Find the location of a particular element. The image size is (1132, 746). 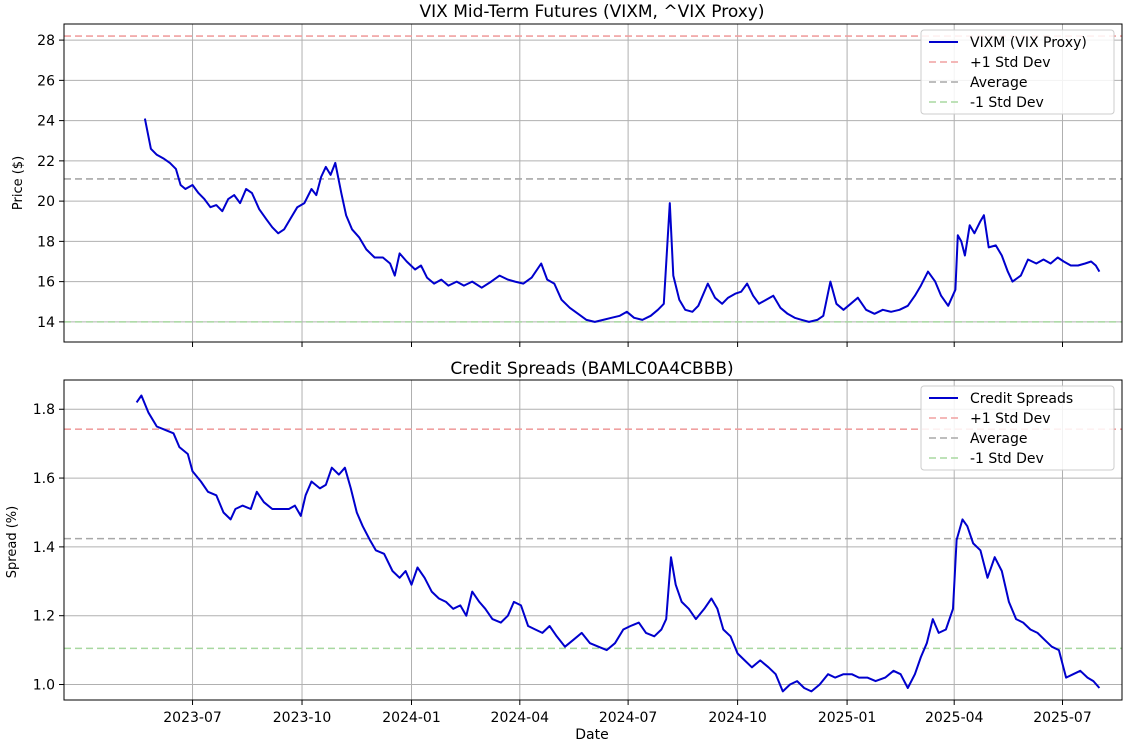

vix-y-tick-label: 26 is located at coordinates (46, 81).